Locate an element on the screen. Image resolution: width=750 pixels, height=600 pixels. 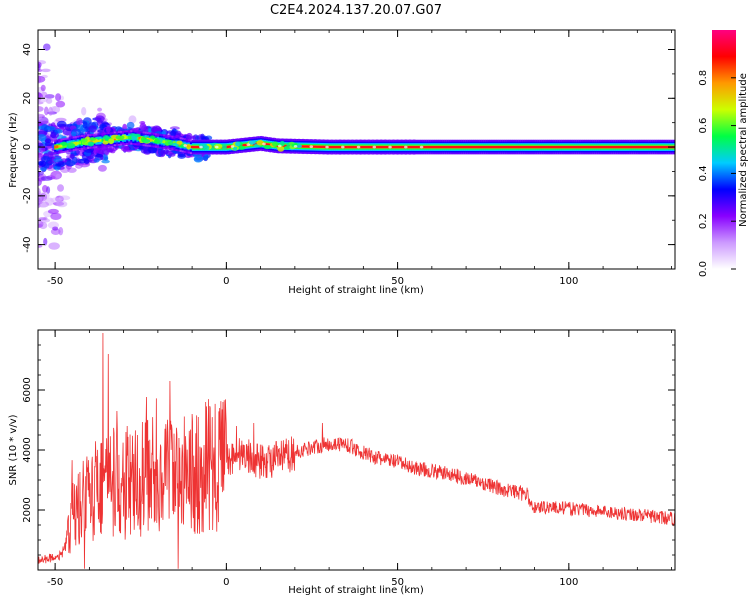
spectrogram-x-tick-label: 0 is located at coordinates (226, 281).